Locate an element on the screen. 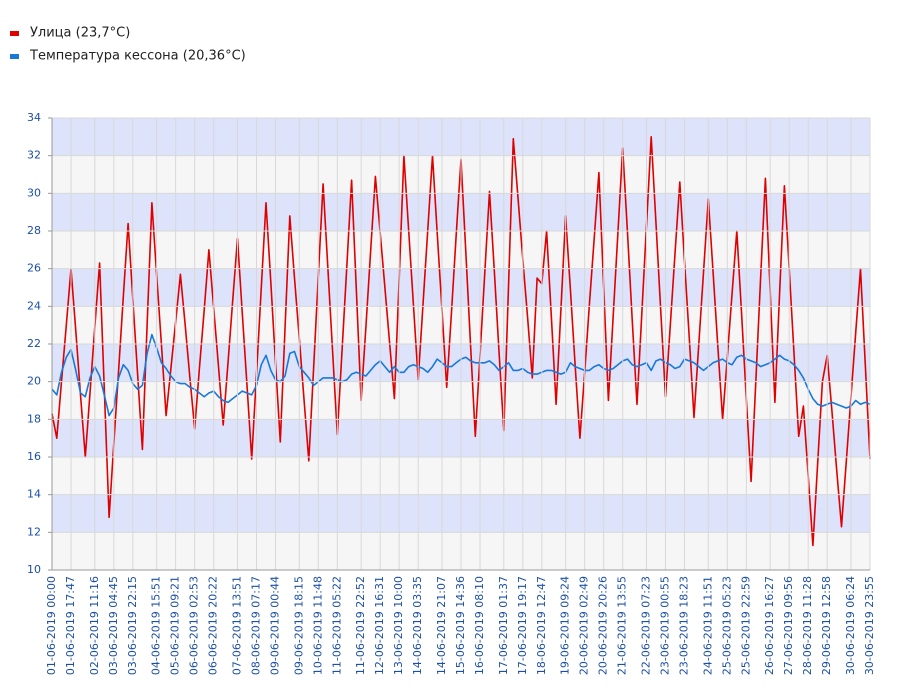  x-tick-label: 23-06-2019 00:55 is located at coordinates (665, 625).